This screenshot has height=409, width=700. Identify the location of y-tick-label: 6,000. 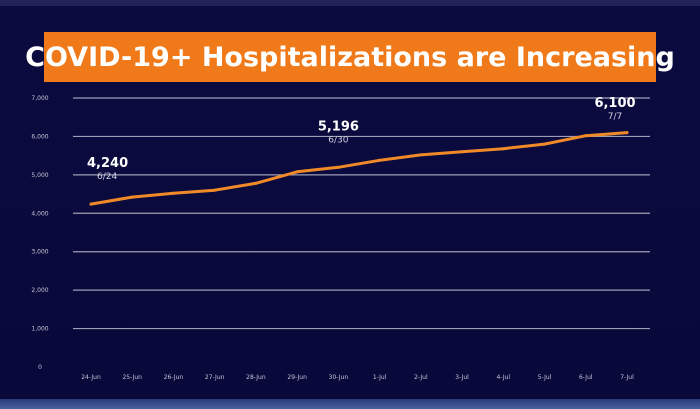
(39, 136).